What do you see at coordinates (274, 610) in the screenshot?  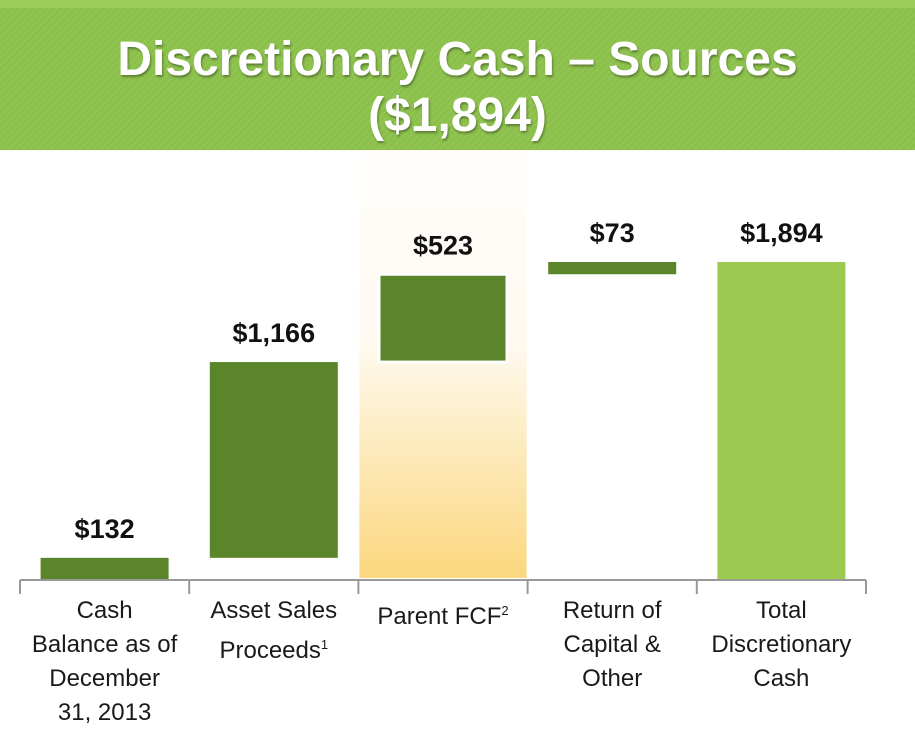 I see `category-label-line: Asset Sales` at bounding box center [274, 610].